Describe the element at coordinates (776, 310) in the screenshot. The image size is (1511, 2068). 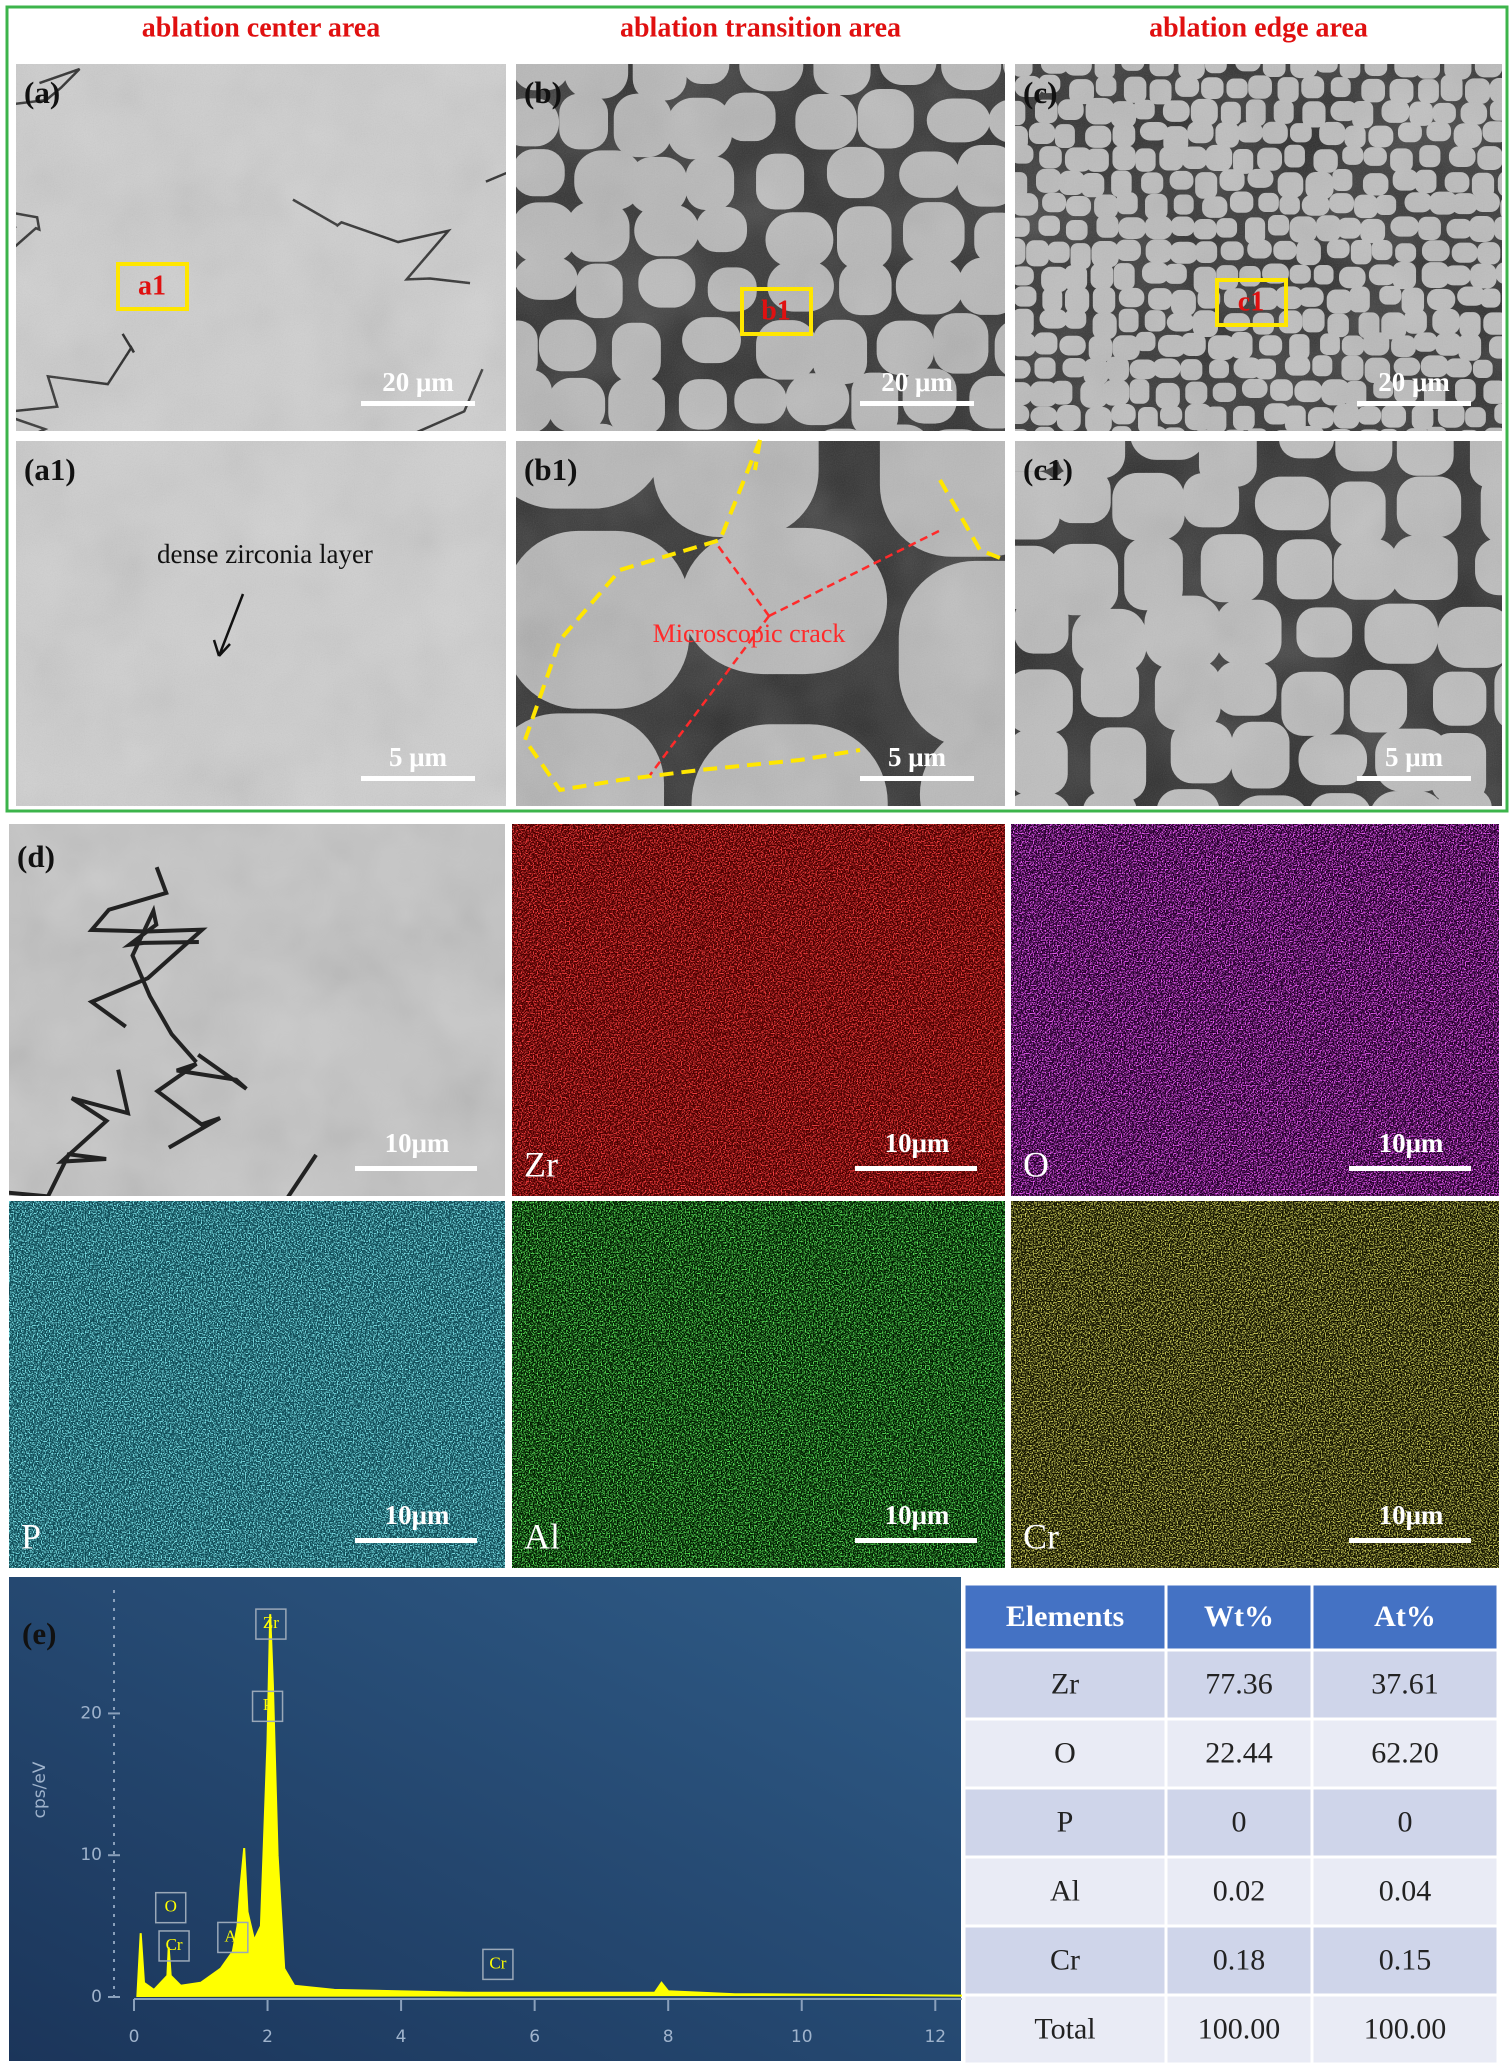
I see `zoom-box-label: b1` at that location.